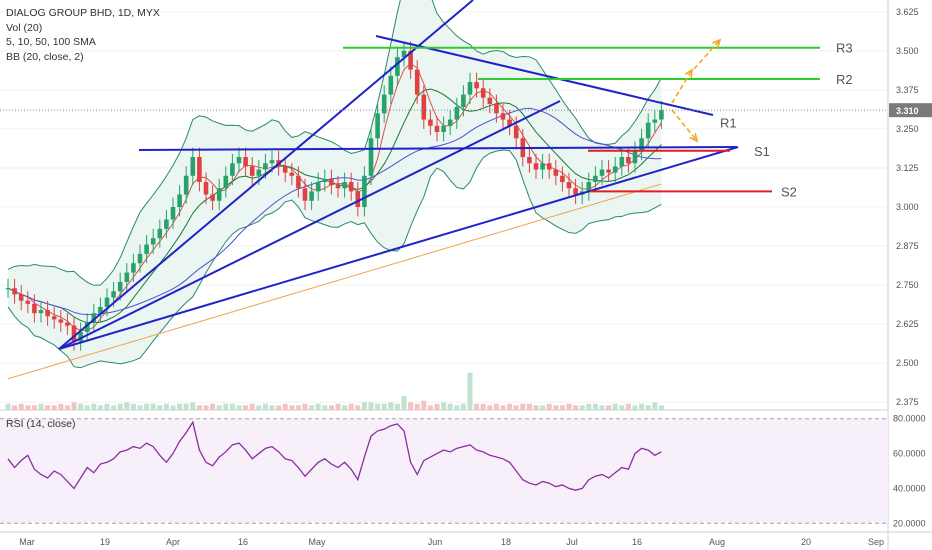 The height and width of the screenshot is (550, 932). What do you see at coordinates (907, 324) in the screenshot?
I see `price-tick-label: 2.625` at bounding box center [907, 324].